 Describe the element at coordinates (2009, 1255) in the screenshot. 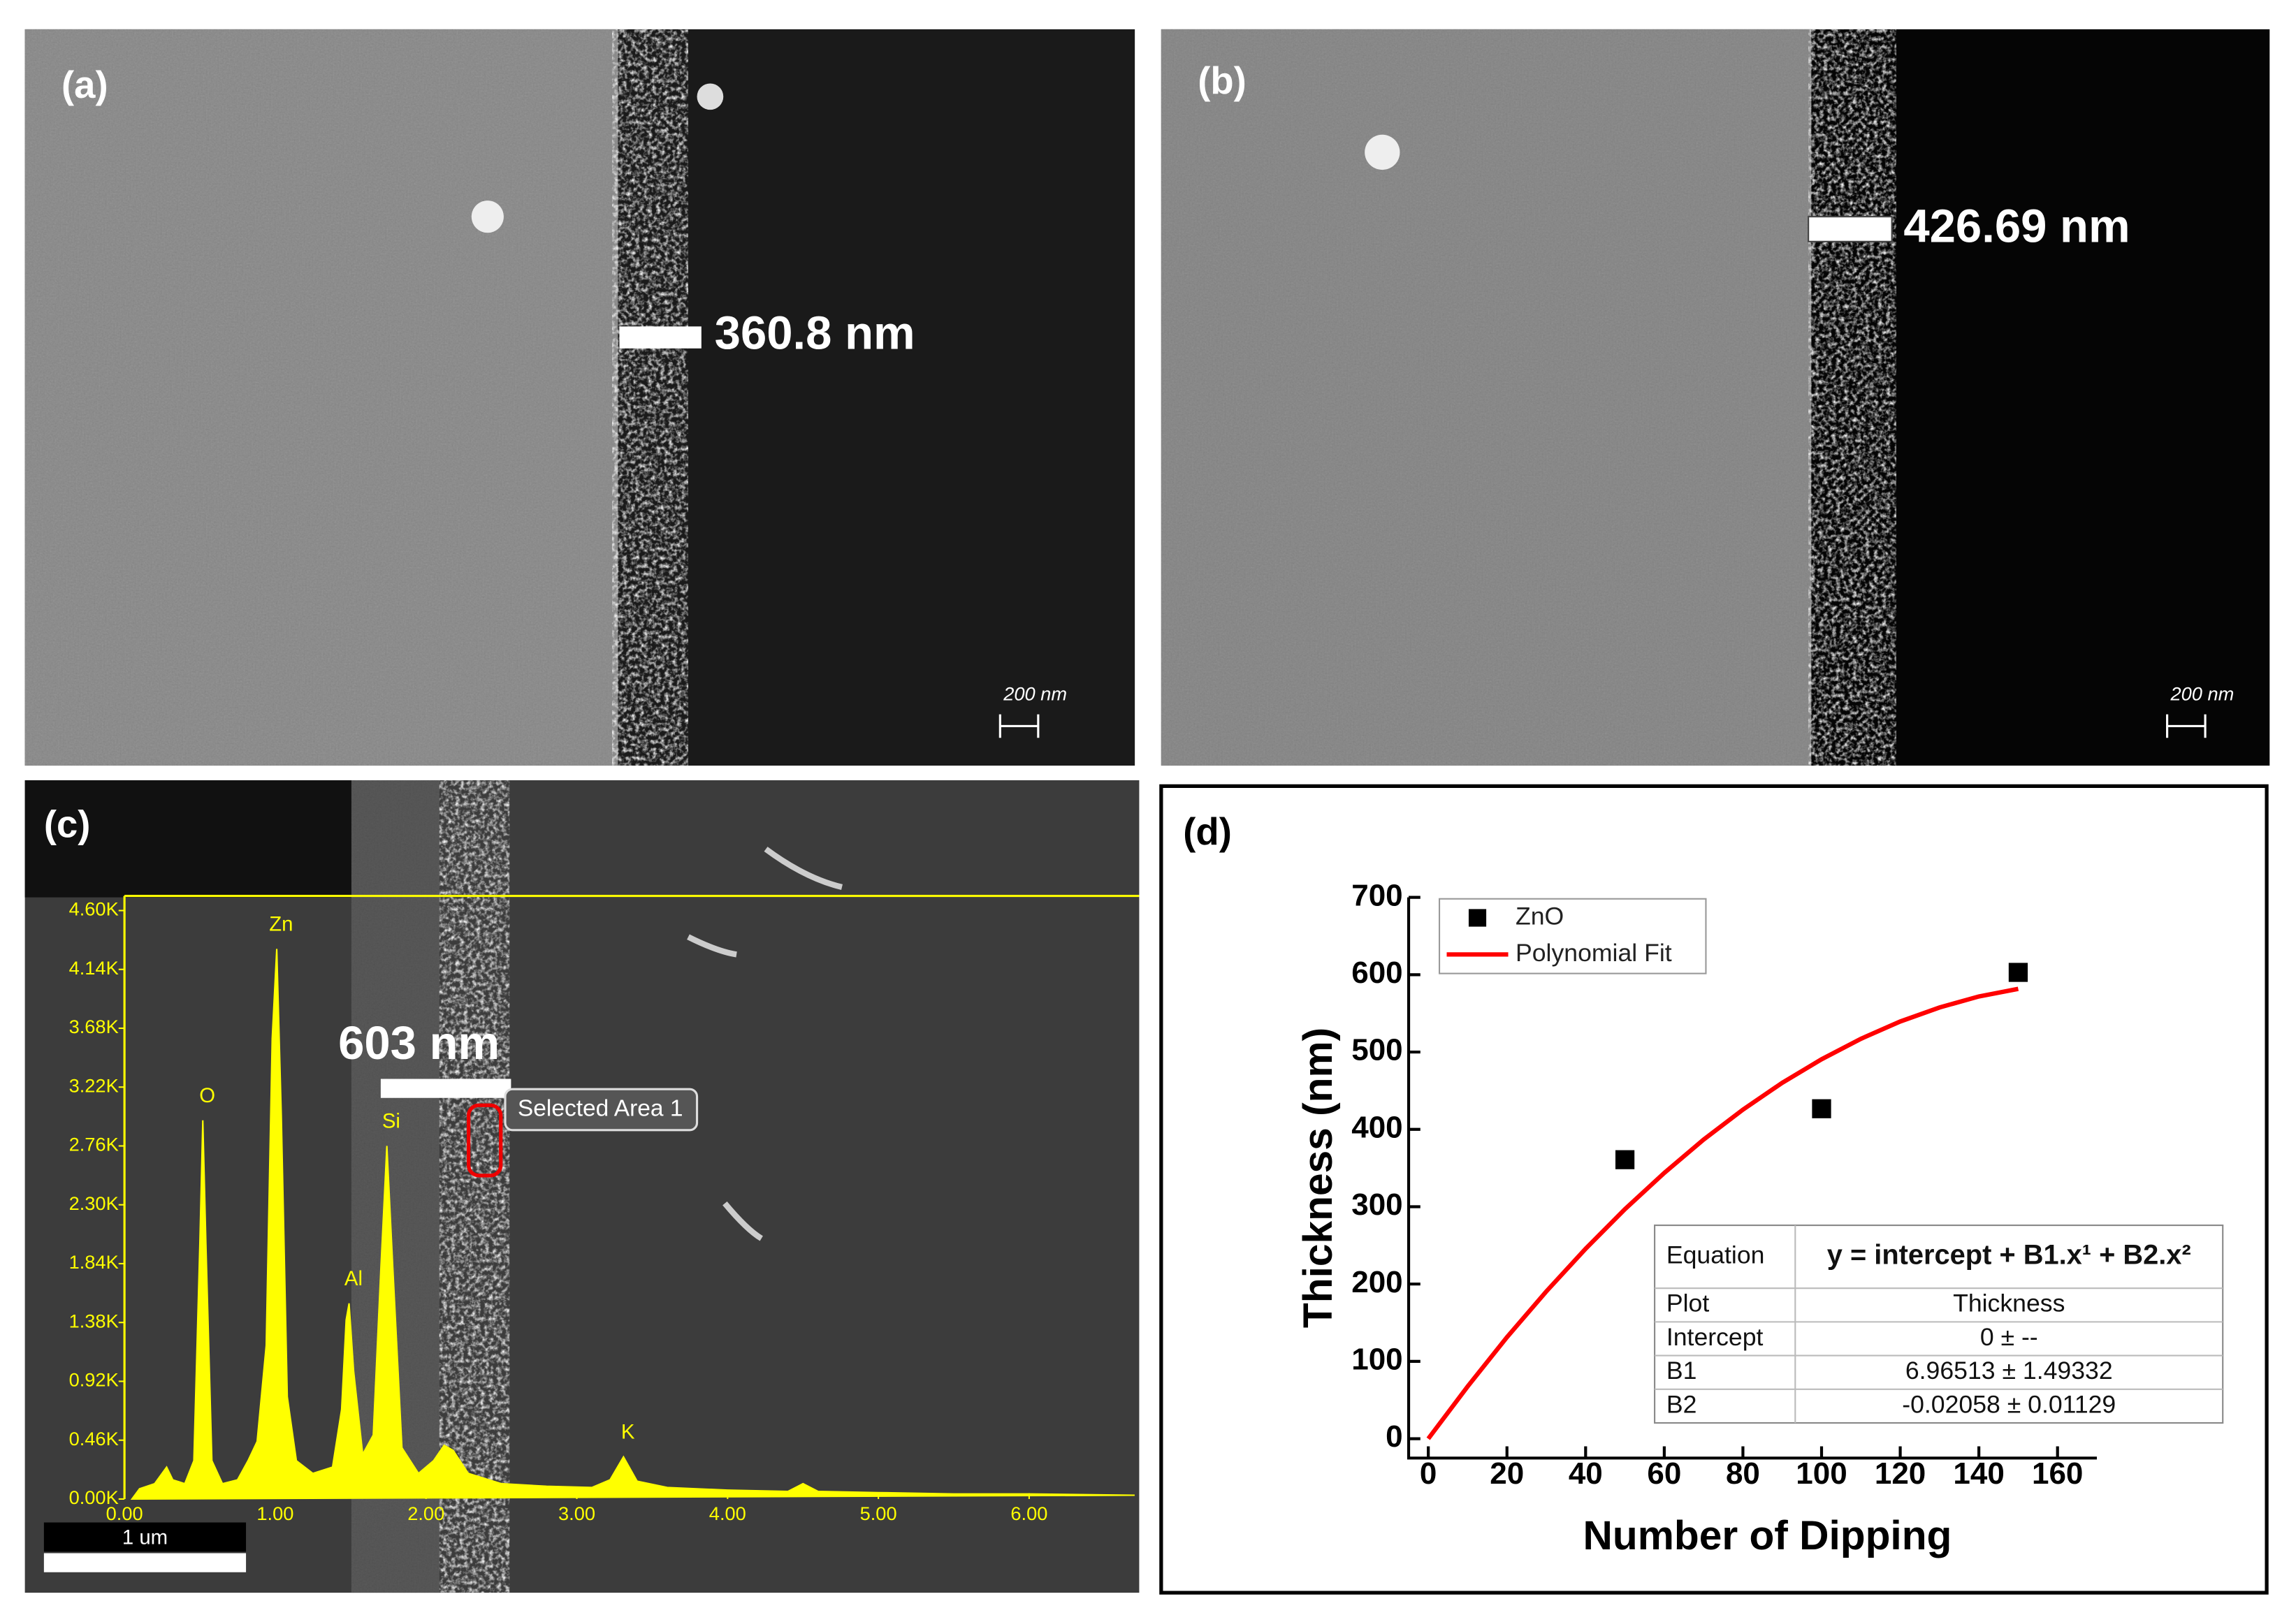

I see `table-value: y = intercept + B1.x¹ + B2.x²` at that location.